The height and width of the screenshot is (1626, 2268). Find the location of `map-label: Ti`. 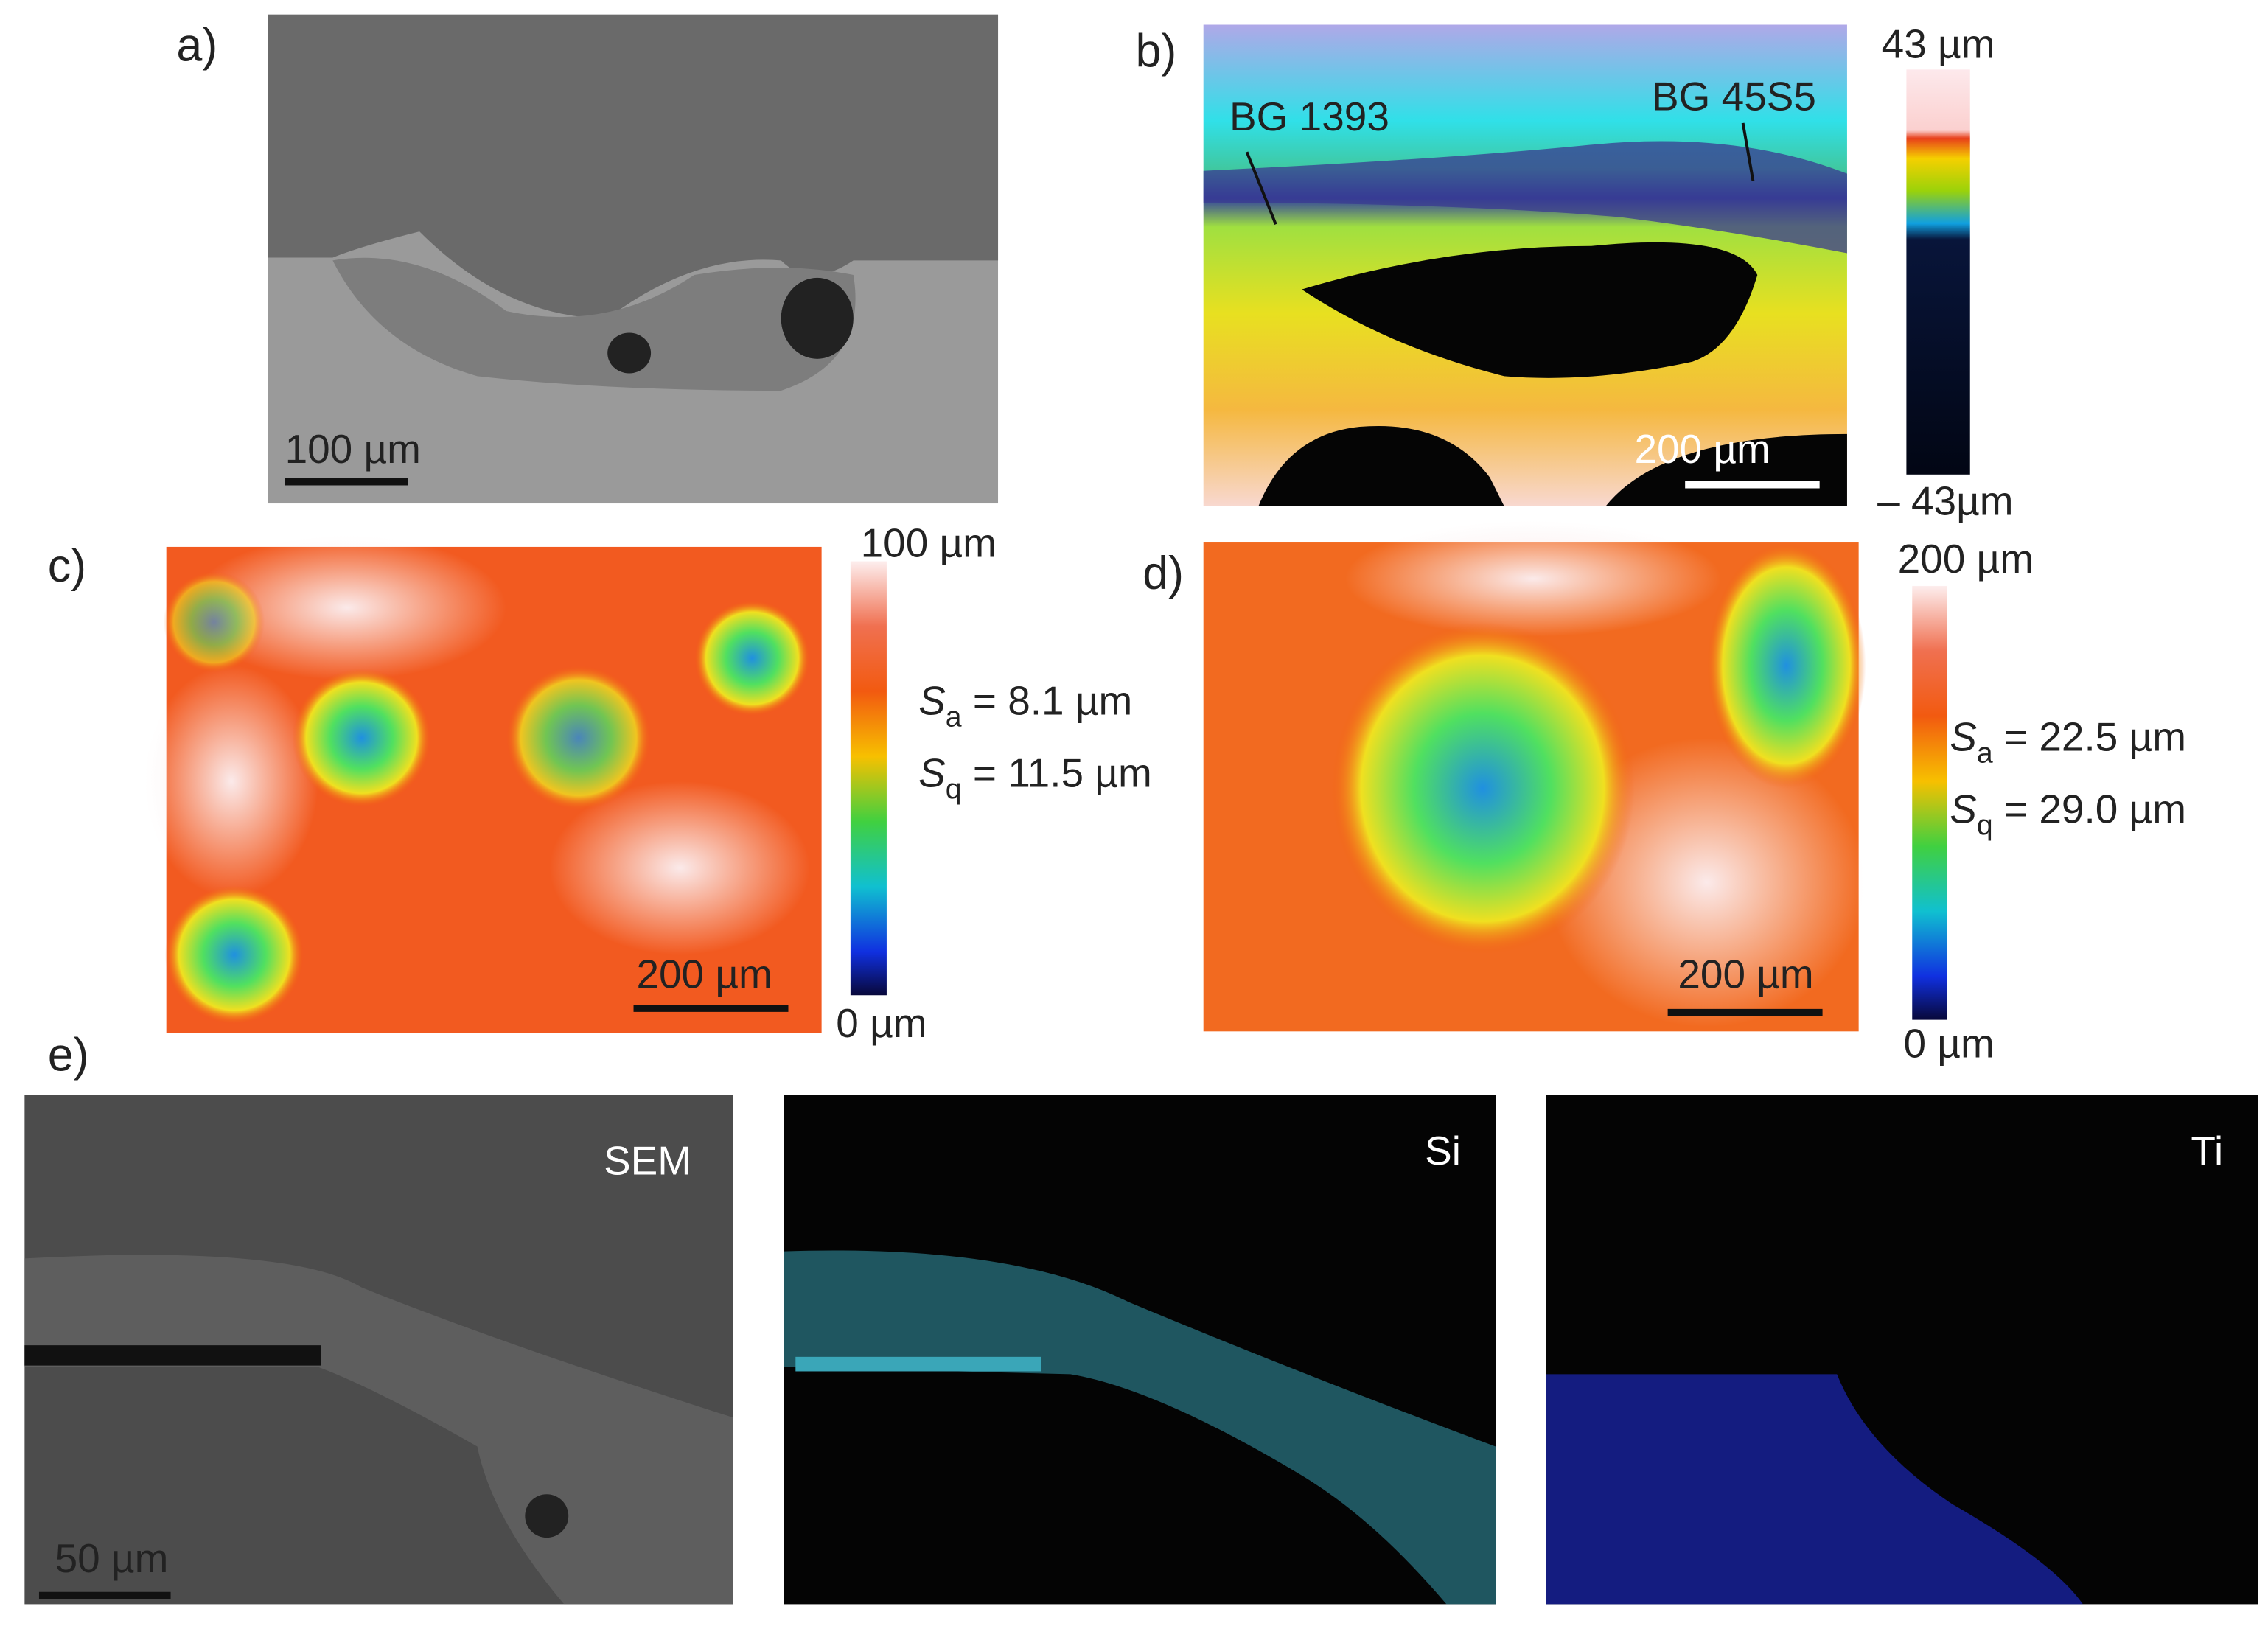

map-label: Ti is located at coordinates (2207, 1150).